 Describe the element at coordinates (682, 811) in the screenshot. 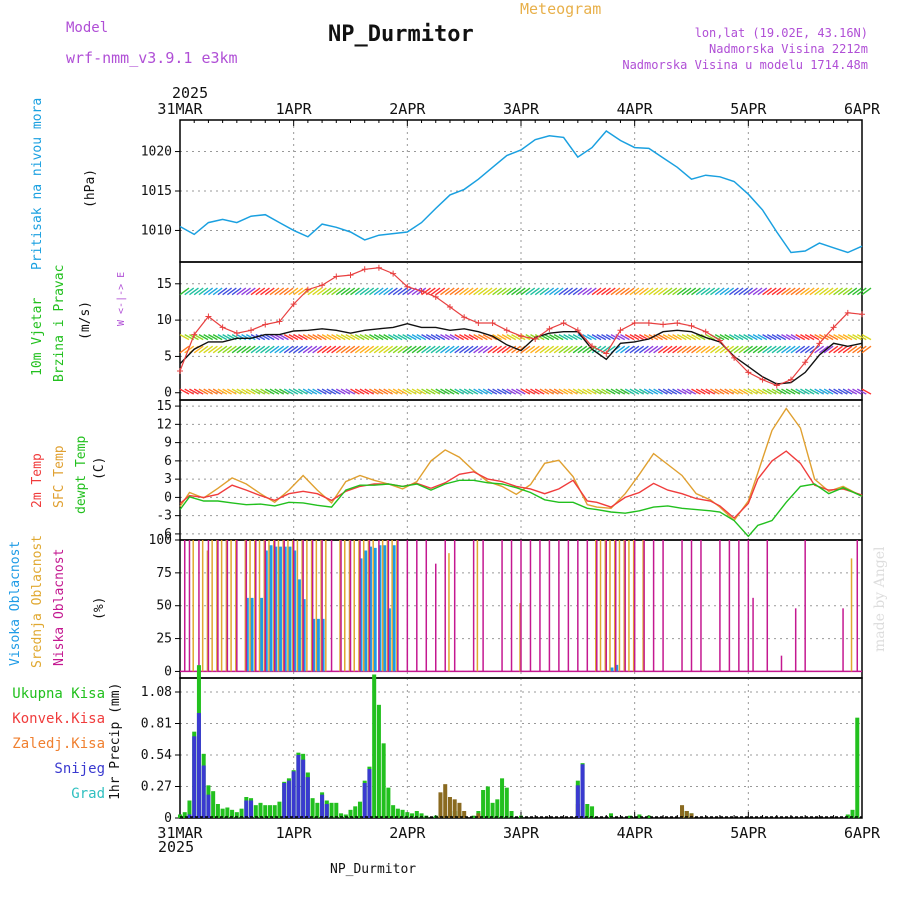

I see `precip-freezing-bar` at that location.